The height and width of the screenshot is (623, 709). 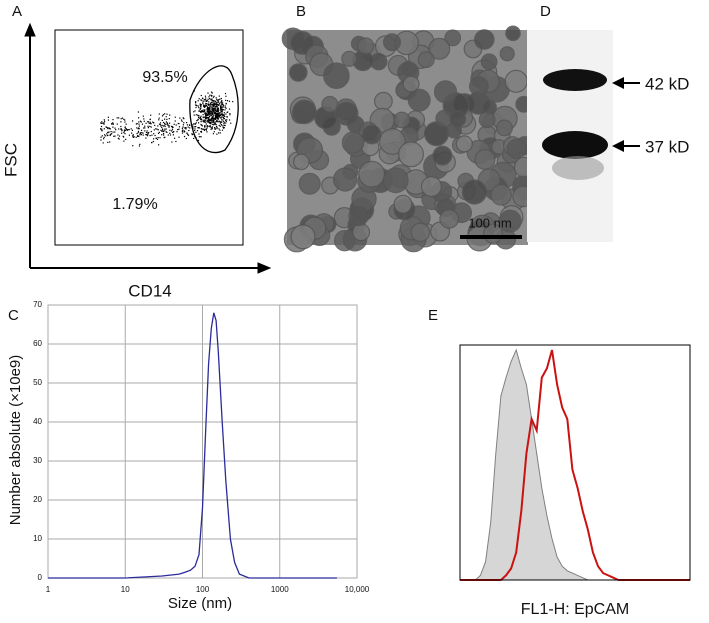 I want to click on x-tick-label: 10,000, so click(x=357, y=589).